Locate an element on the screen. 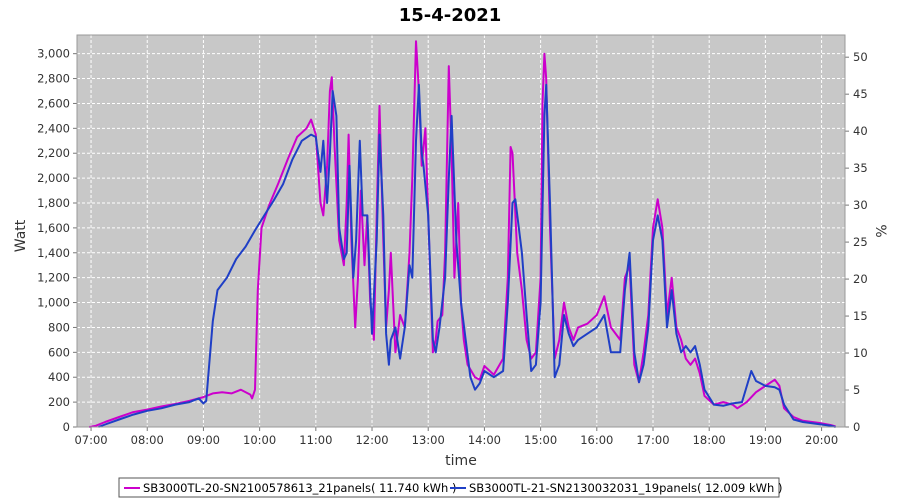 This screenshot has width=900, height=500. y-tick-label: 800 is located at coordinates (59, 327).